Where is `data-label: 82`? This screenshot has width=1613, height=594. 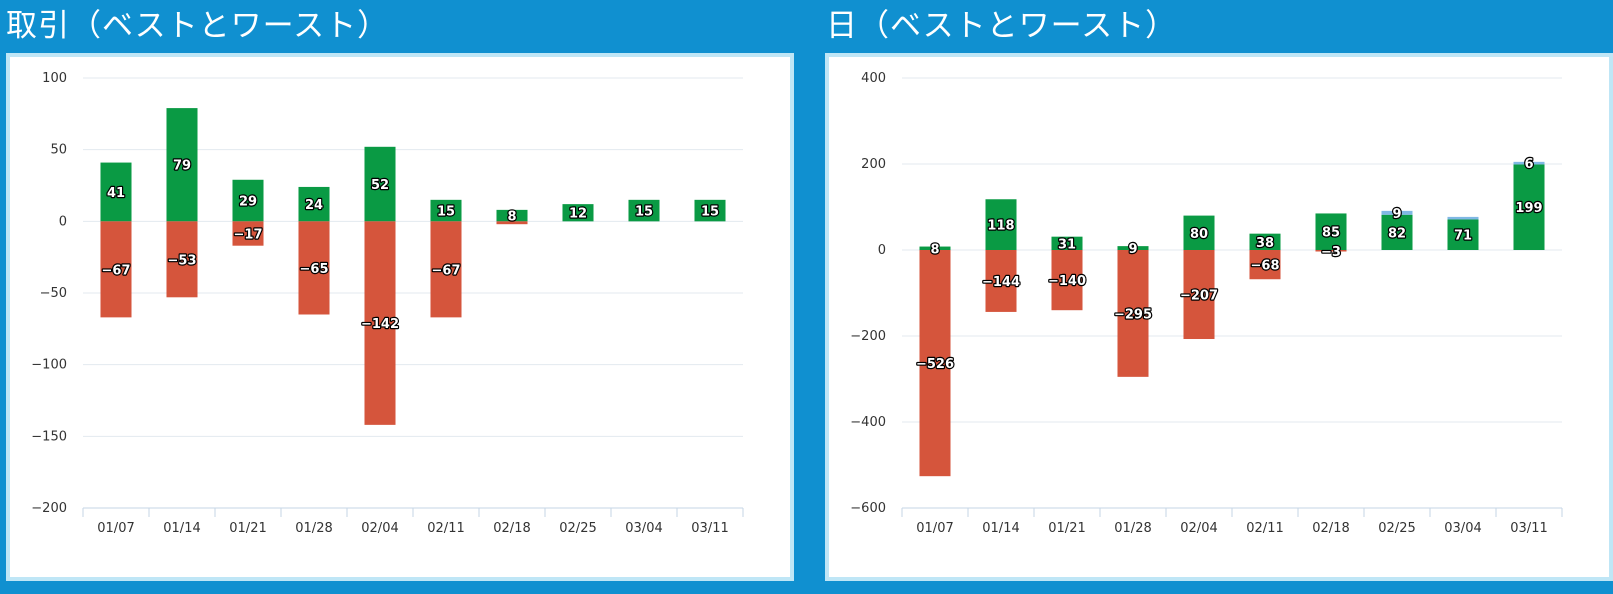 data-label: 82 is located at coordinates (1397, 233).